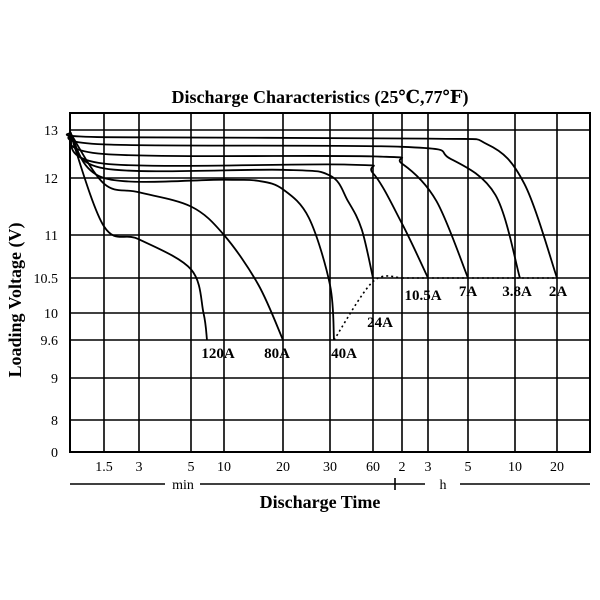  I want to click on curve-80a, so click(176, 236).